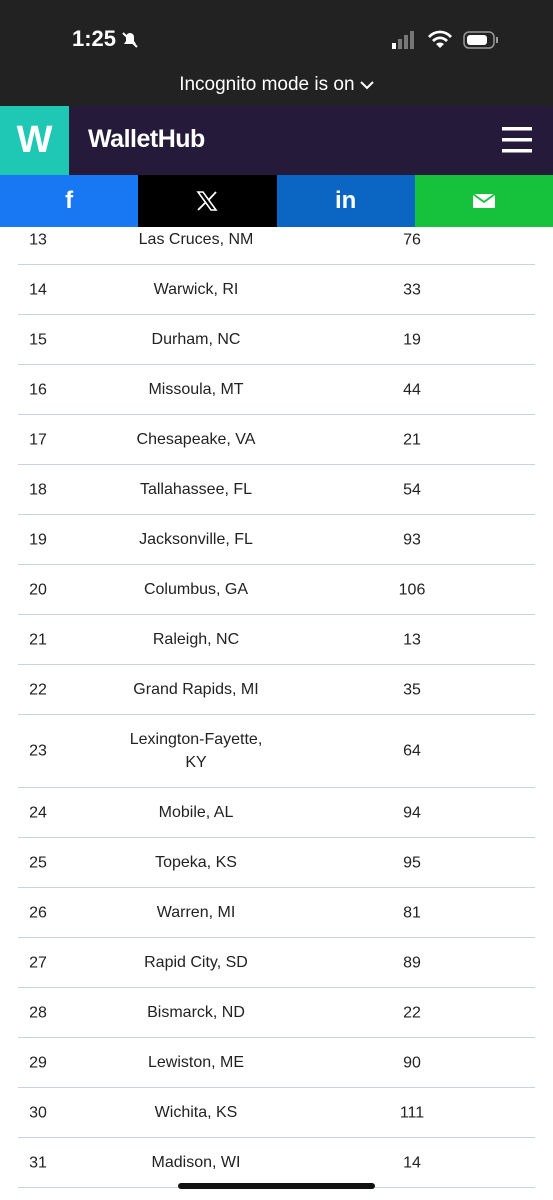 This screenshot has height=1200, width=553. What do you see at coordinates (412, 589) in the screenshot?
I see `value-cell: 106` at bounding box center [412, 589].